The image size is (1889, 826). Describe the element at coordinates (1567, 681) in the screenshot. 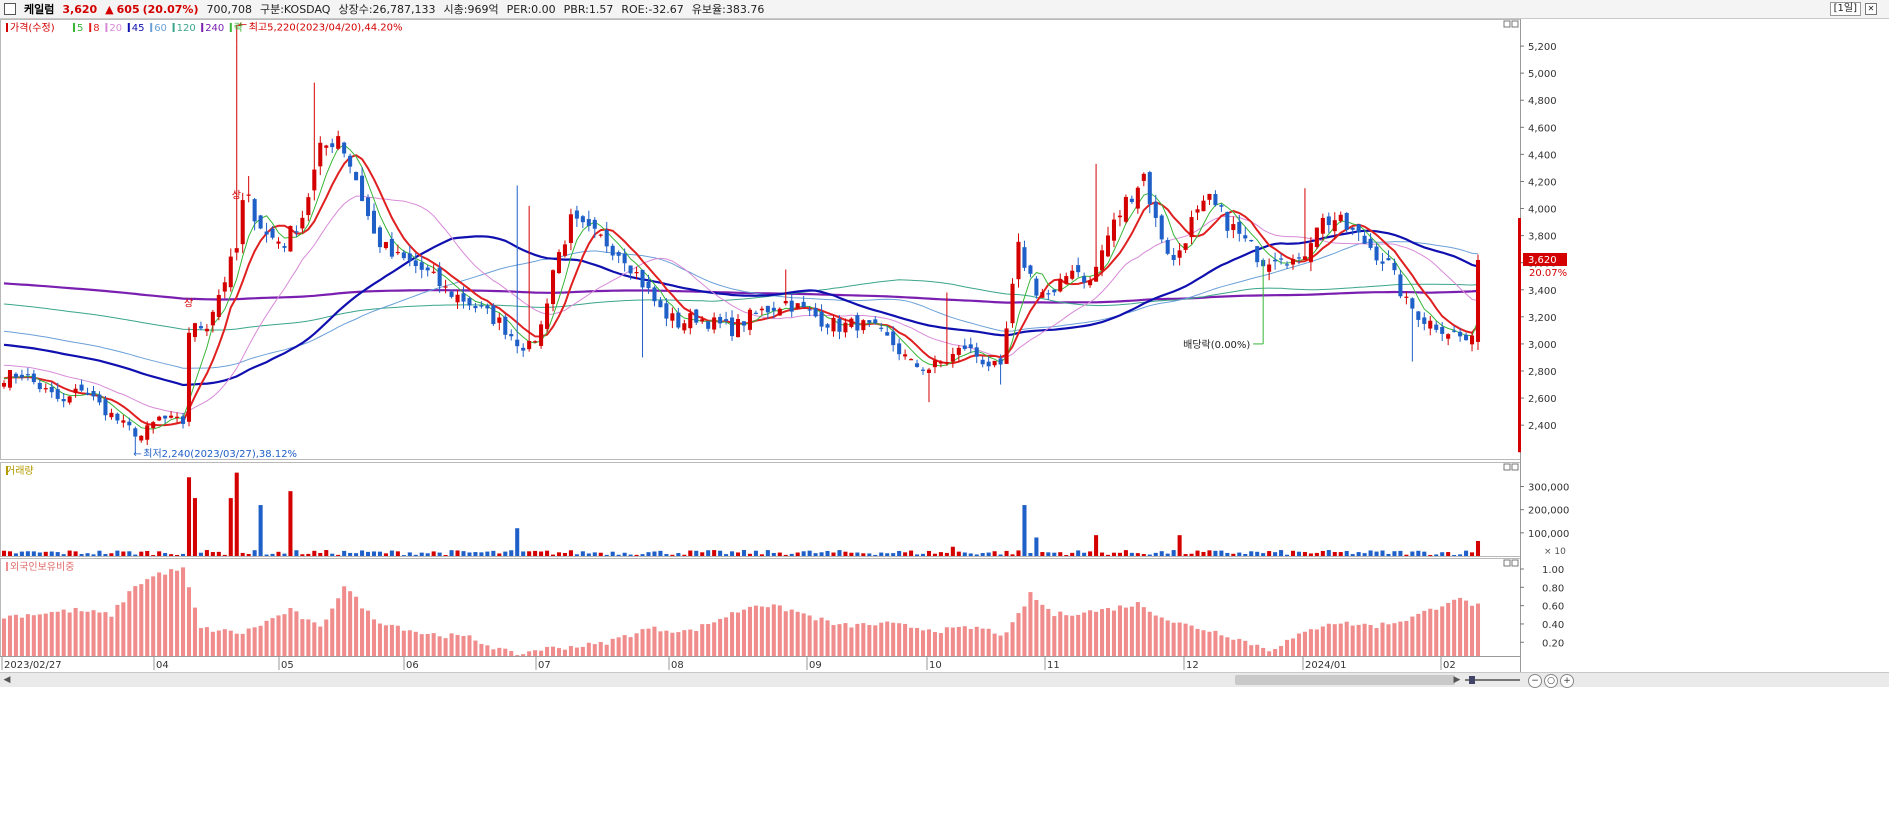

I see `zoom-in-icon: +` at that location.